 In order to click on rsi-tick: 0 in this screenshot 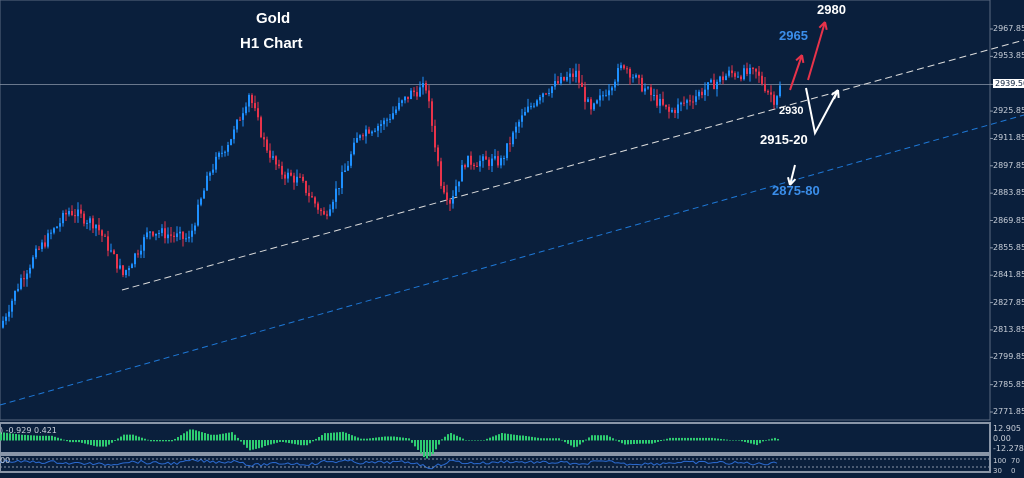, I will do `click(1013, 471)`.